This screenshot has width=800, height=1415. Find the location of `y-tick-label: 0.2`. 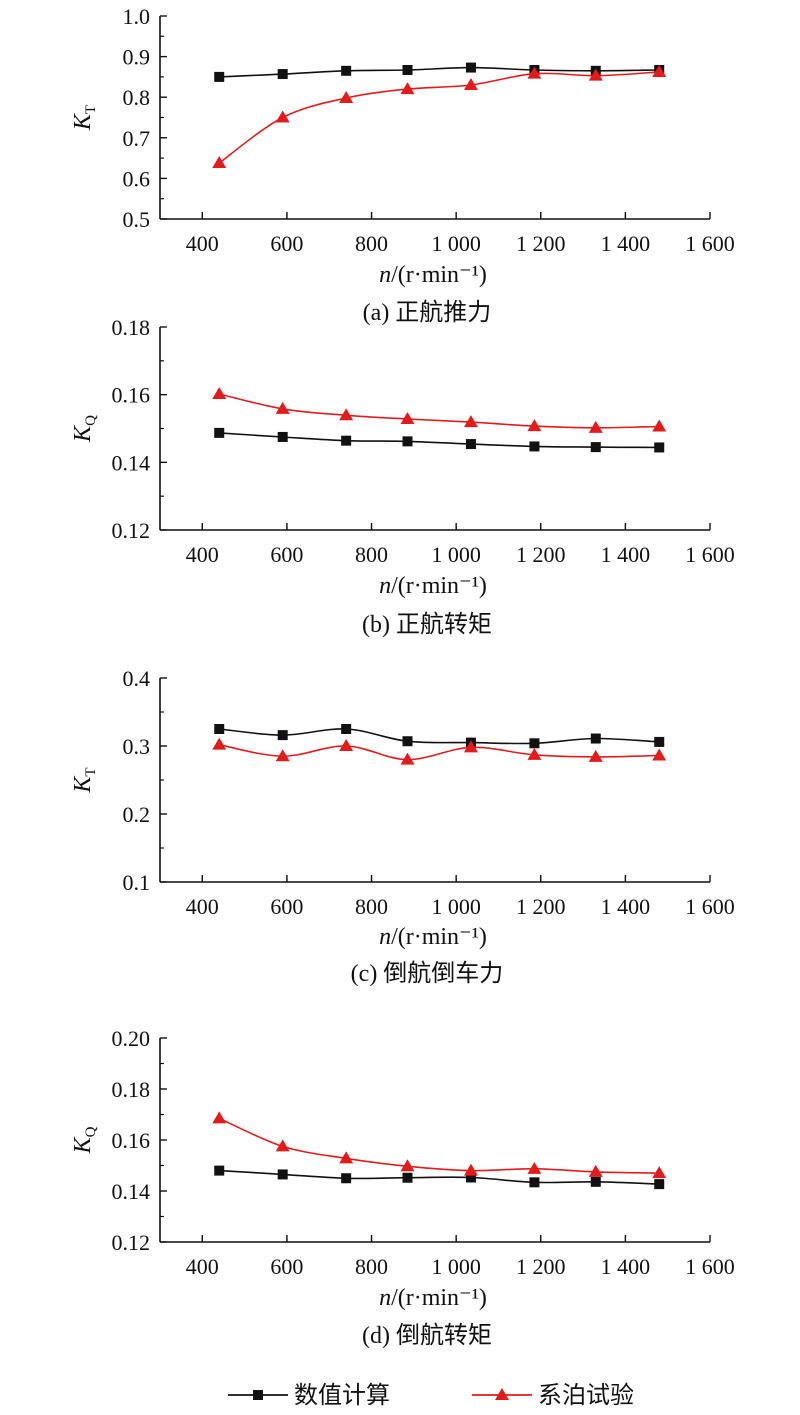

y-tick-label: 0.2 is located at coordinates (137, 814).